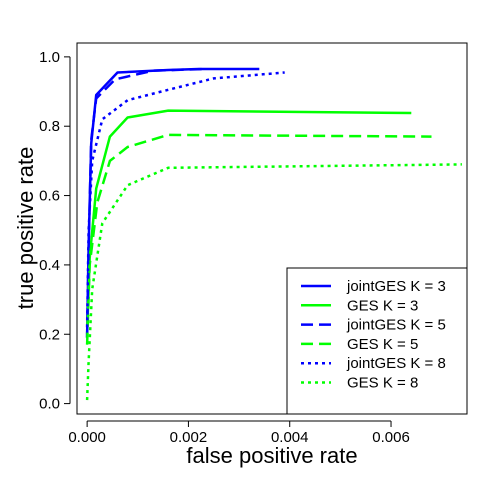  What do you see at coordinates (49, 334) in the screenshot?
I see `y-tick-label: 0.2` at bounding box center [49, 334].